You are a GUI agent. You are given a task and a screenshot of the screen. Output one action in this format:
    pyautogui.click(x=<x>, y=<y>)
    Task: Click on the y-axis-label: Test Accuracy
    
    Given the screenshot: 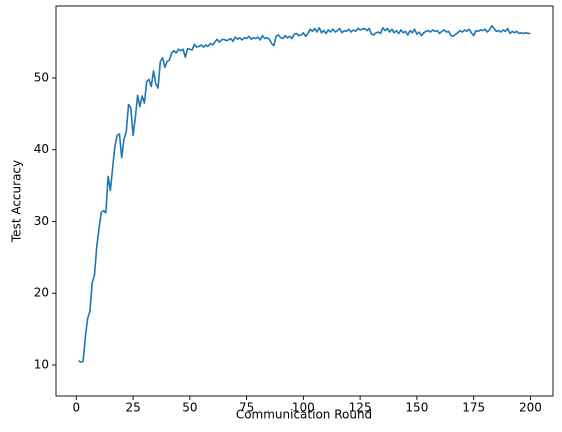 What is the action you would take?
    pyautogui.click(x=17, y=201)
    